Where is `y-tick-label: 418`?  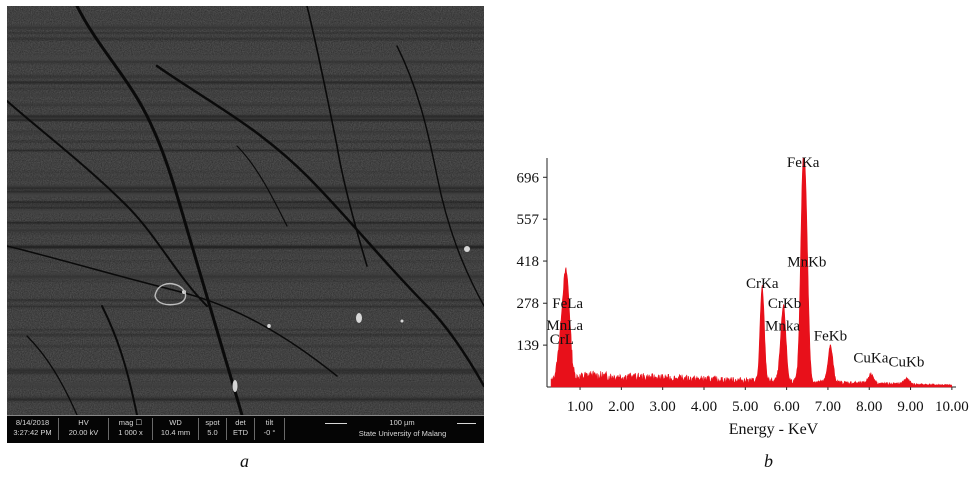
y-tick-label: 418 is located at coordinates (528, 262).